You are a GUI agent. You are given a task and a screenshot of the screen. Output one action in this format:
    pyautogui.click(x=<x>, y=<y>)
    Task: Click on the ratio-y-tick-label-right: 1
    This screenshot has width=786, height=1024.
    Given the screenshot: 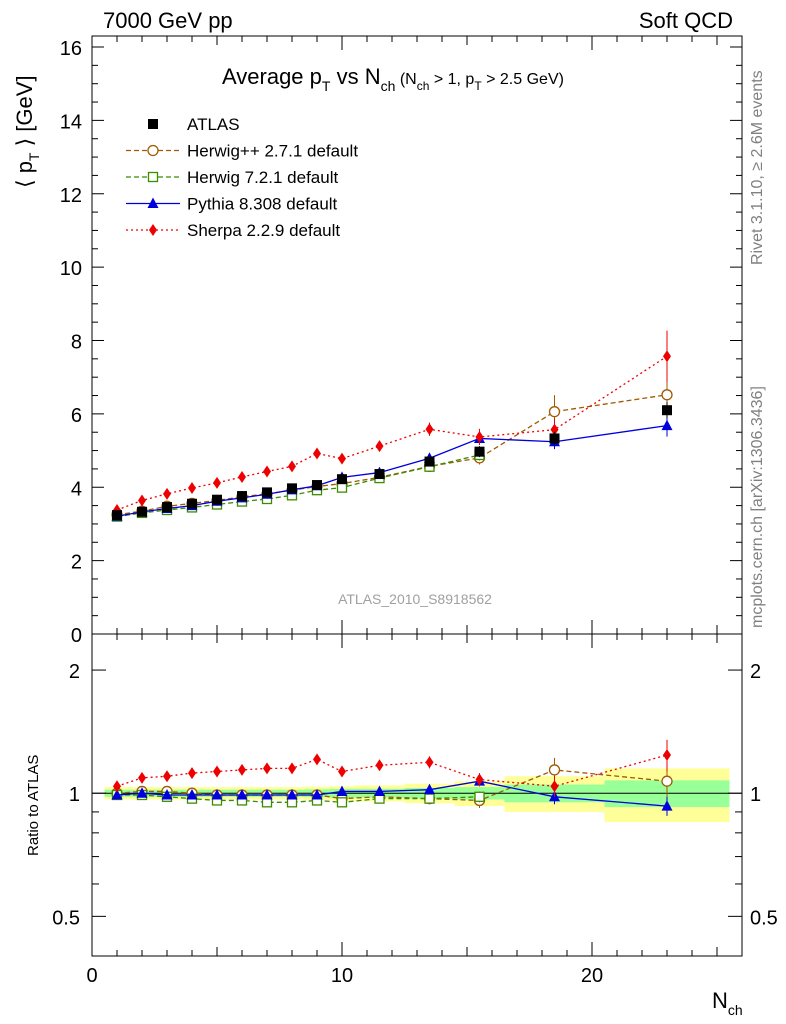 What is the action you would take?
    pyautogui.click(x=755, y=795)
    